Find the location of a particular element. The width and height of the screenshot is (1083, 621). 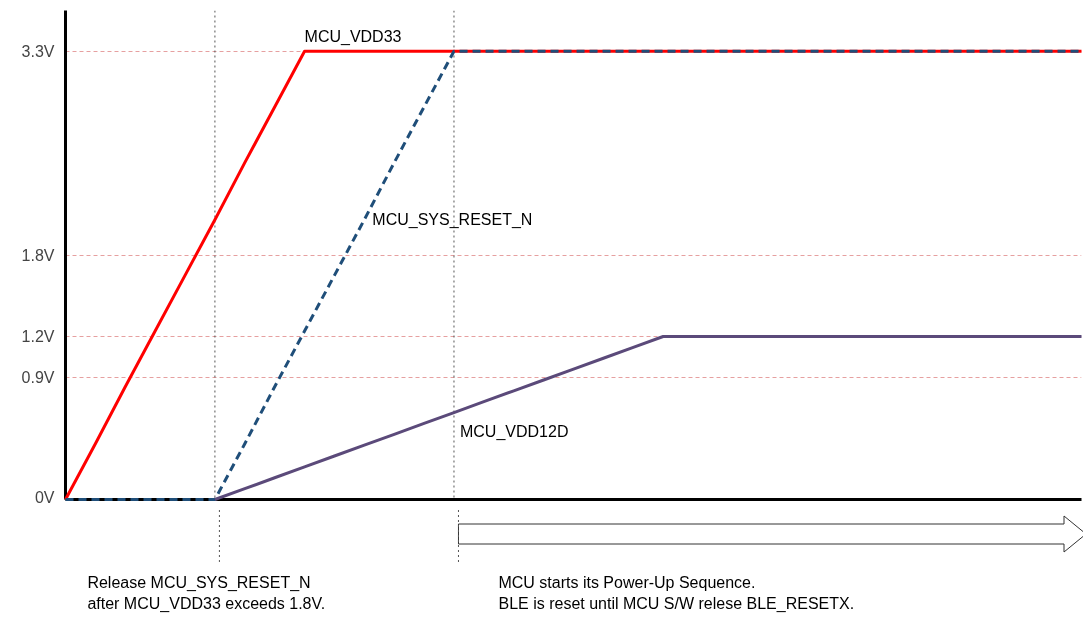

y-tick-label: 0V is located at coordinates (44, 497).